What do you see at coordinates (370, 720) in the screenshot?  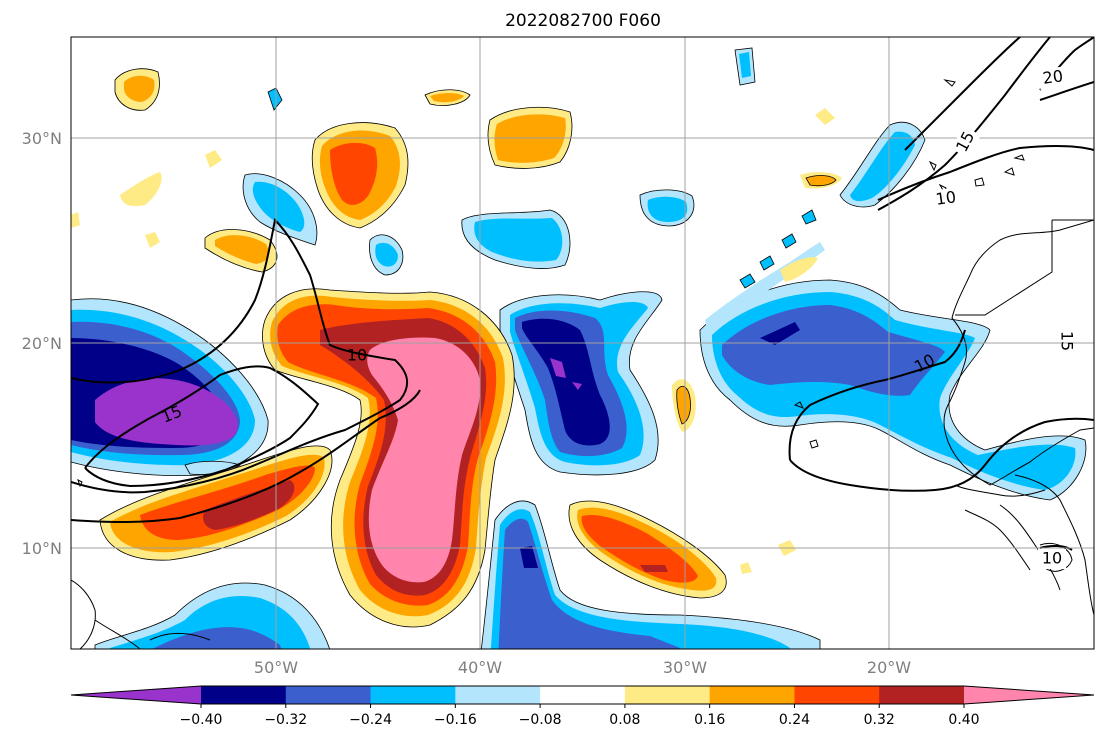 I see `colorbar-tick-label: −0.24` at bounding box center [370, 720].